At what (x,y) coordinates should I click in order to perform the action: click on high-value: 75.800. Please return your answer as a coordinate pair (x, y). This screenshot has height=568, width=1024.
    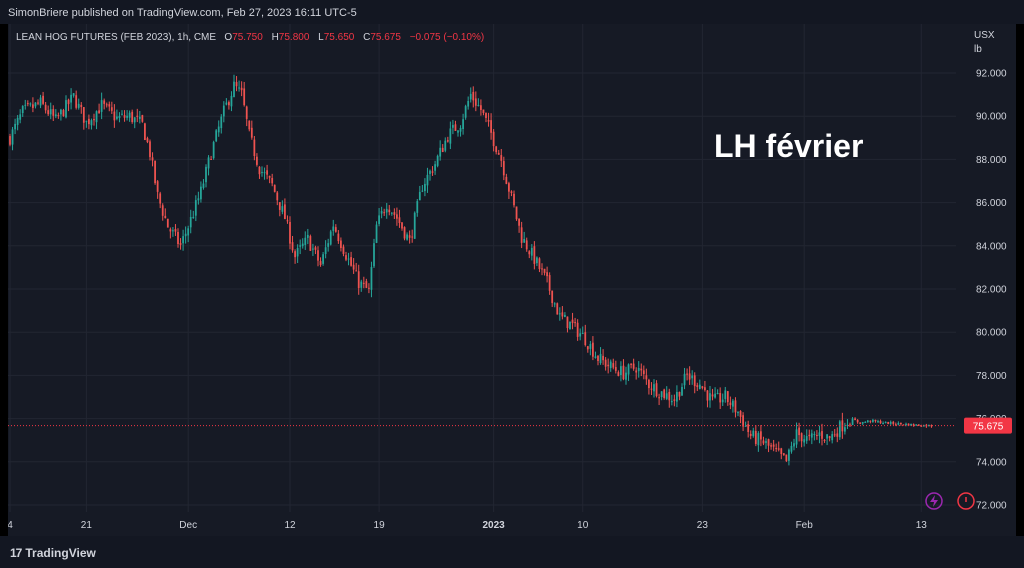
    Looking at the image, I should click on (294, 37).